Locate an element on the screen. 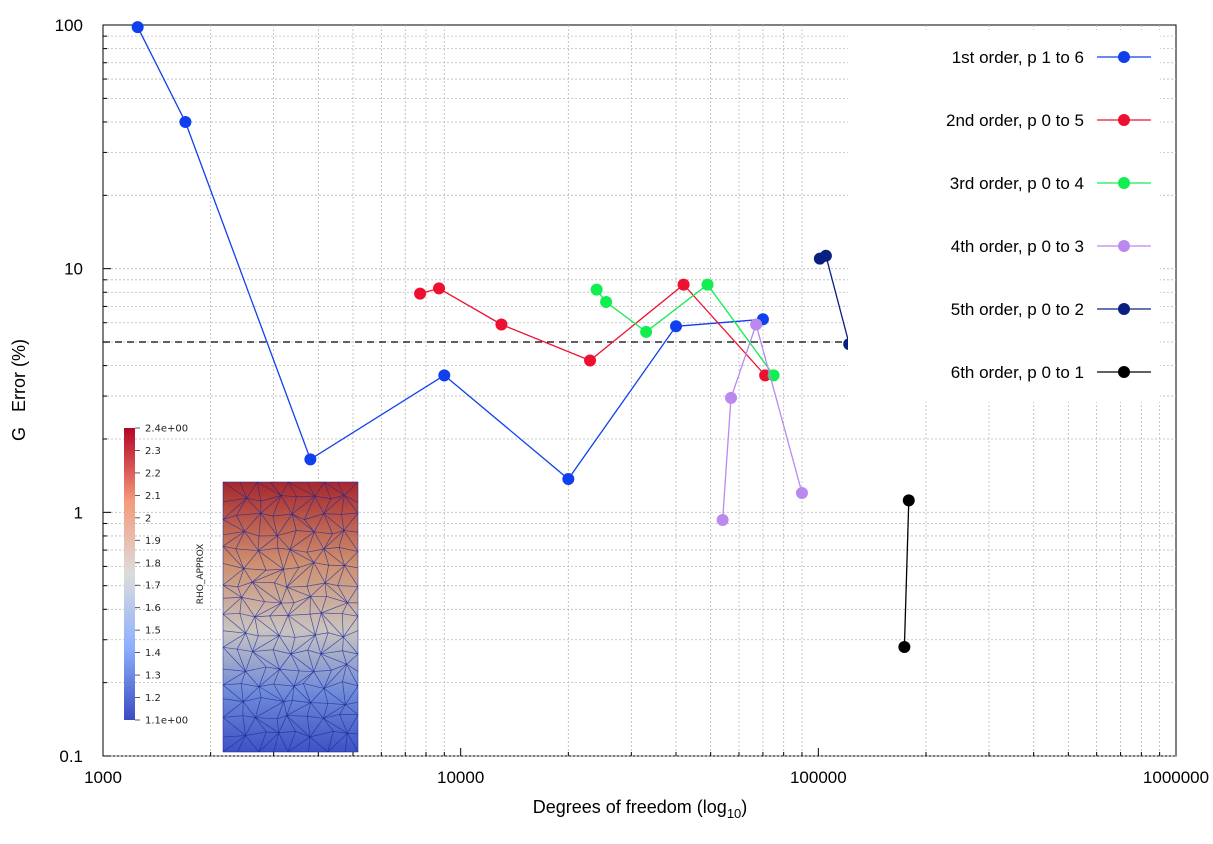 This screenshot has width=1213, height=844. x-tick-label: 1000 is located at coordinates (103, 777).